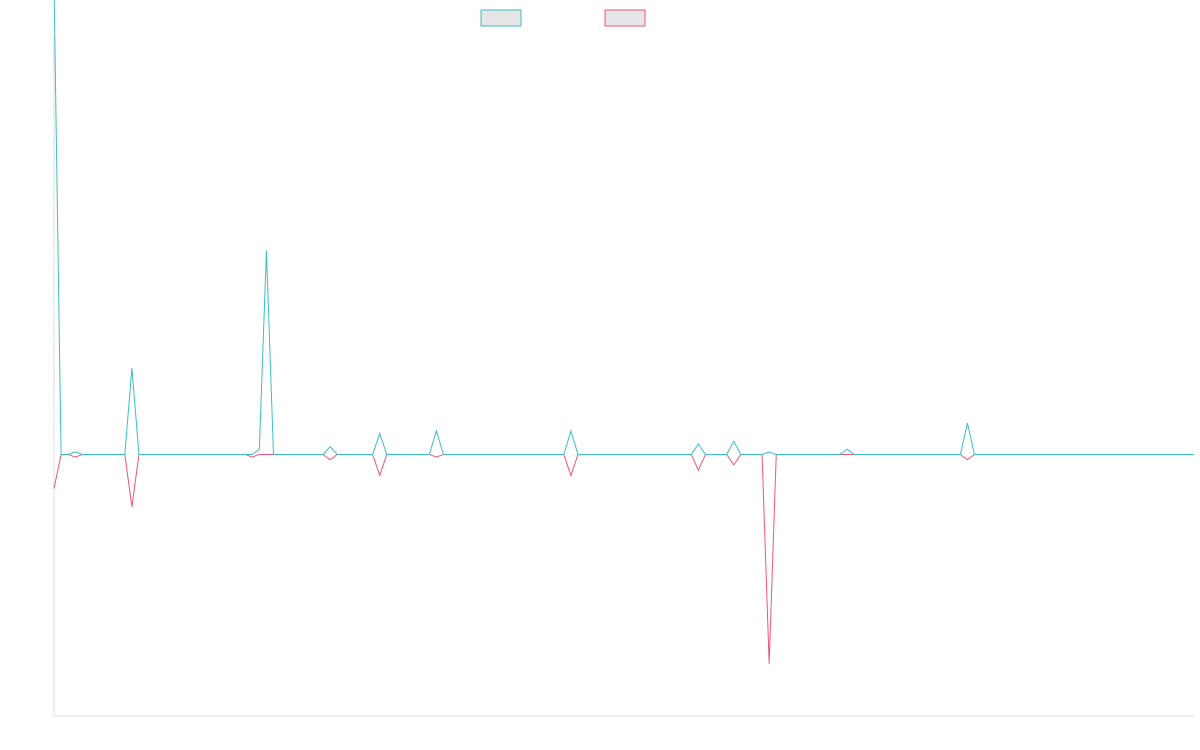 The image size is (1200, 750). Describe the element at coordinates (563, 18) in the screenshot. I see `chart-legend` at that location.